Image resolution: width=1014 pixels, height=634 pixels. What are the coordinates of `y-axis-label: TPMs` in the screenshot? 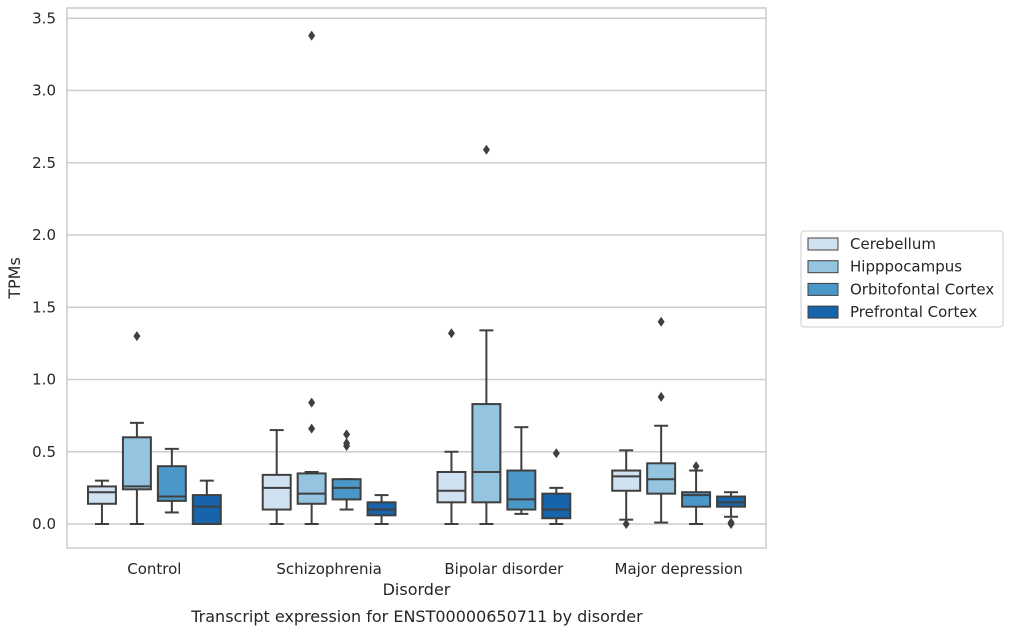 It's located at (14, 278).